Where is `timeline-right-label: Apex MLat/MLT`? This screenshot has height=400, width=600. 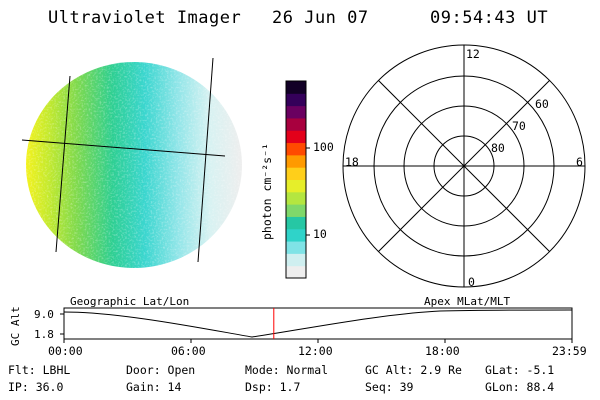
timeline-right-label: Apex MLat/MLT is located at coordinates (467, 301).